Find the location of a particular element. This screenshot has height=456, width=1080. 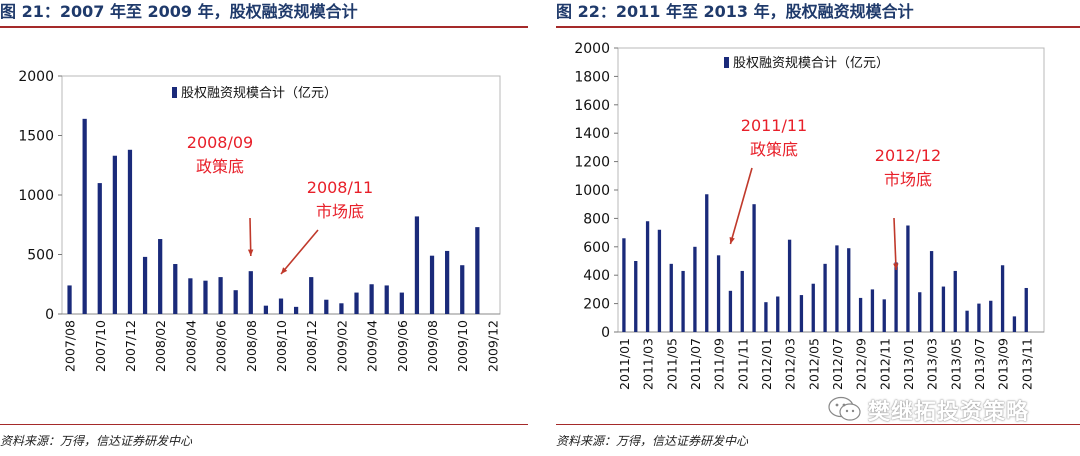

annotation-date: 2012/12 is located at coordinates (908, 155).